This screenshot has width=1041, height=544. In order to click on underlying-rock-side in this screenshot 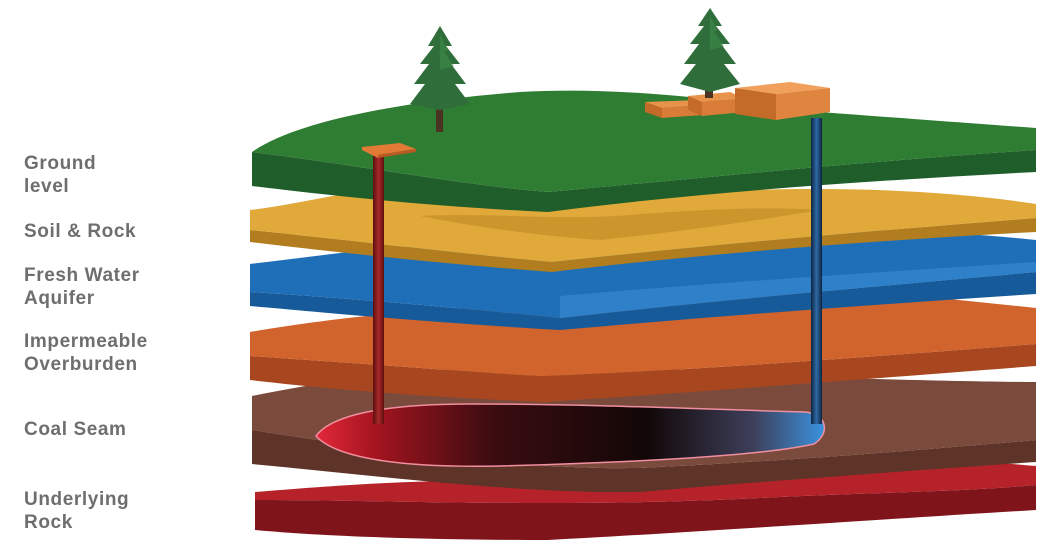, I will do `click(645, 512)`.